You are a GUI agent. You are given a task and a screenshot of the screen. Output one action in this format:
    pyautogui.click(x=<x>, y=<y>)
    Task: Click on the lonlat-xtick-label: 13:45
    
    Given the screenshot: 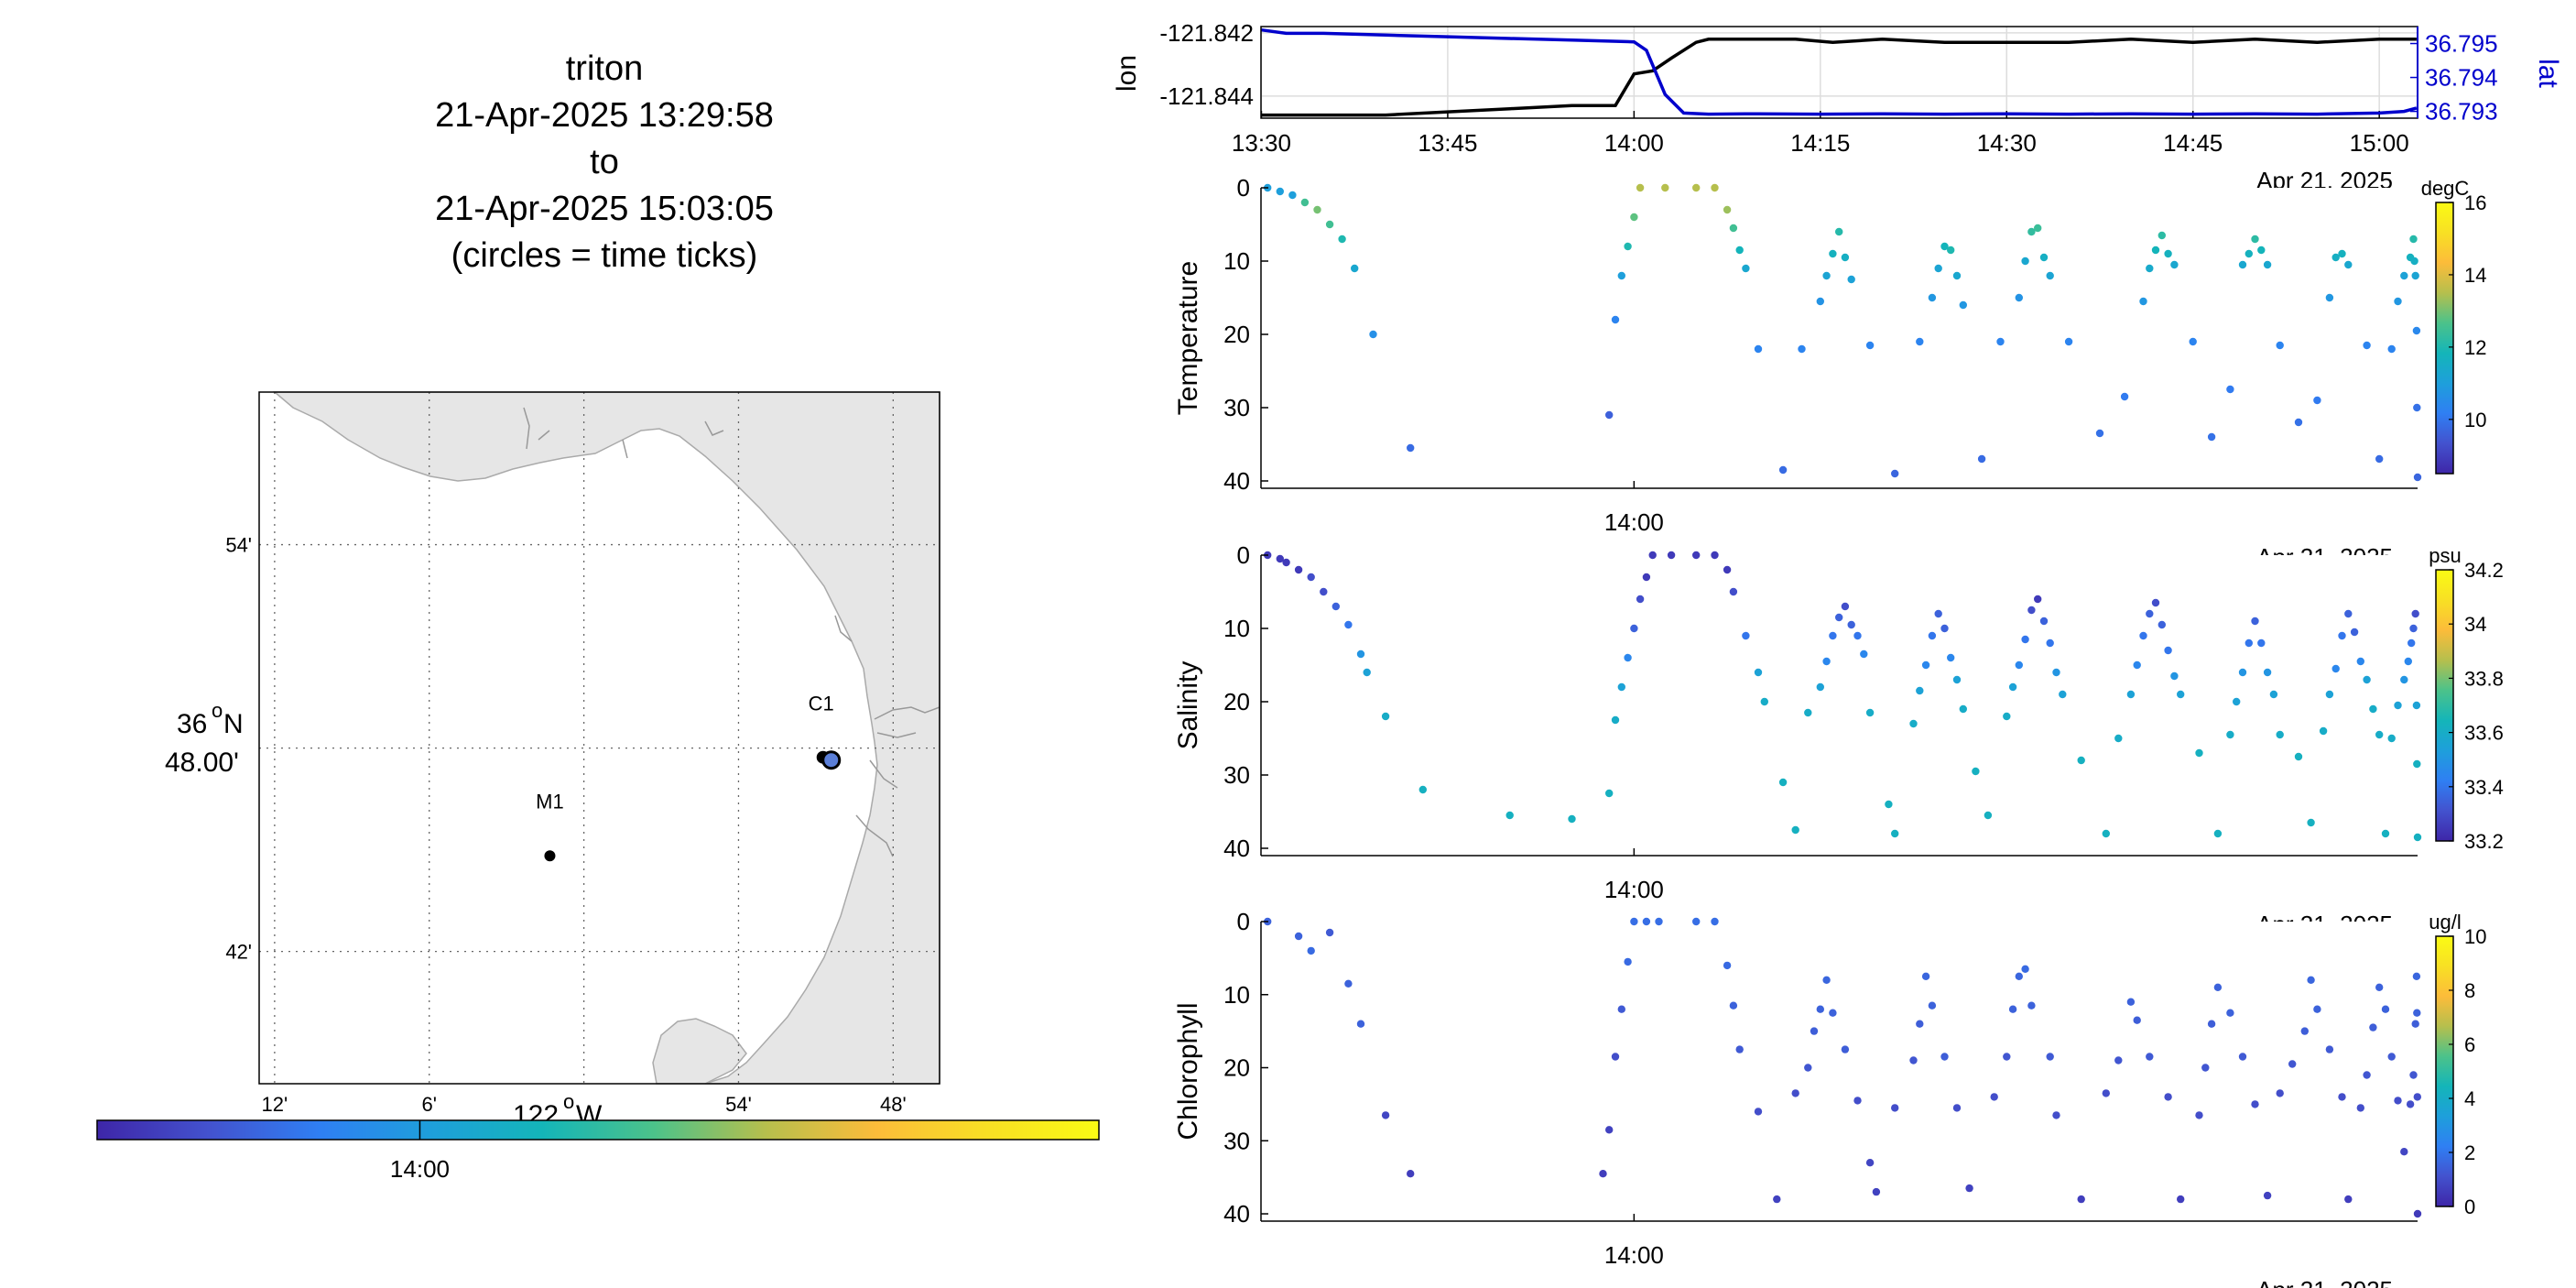 What is the action you would take?
    pyautogui.click(x=1447, y=143)
    